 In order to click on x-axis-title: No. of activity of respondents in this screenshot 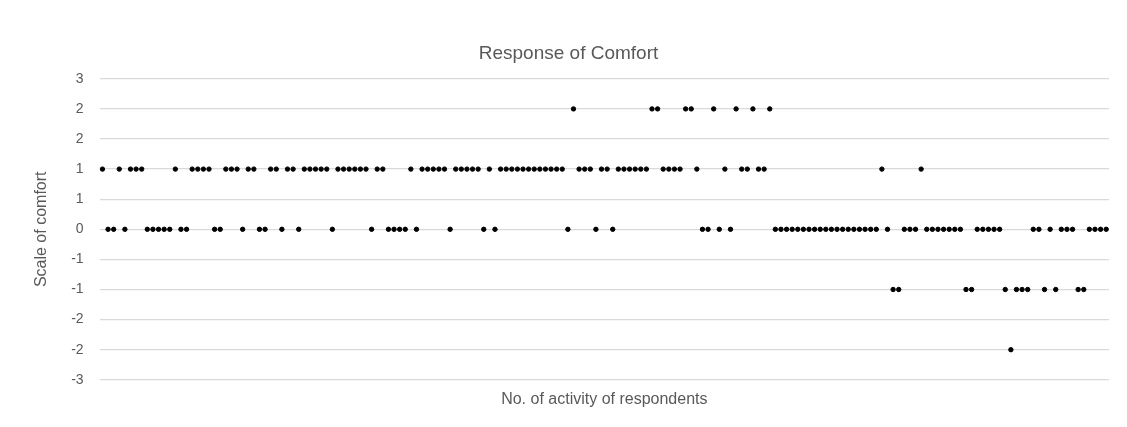, I will do `click(604, 398)`.